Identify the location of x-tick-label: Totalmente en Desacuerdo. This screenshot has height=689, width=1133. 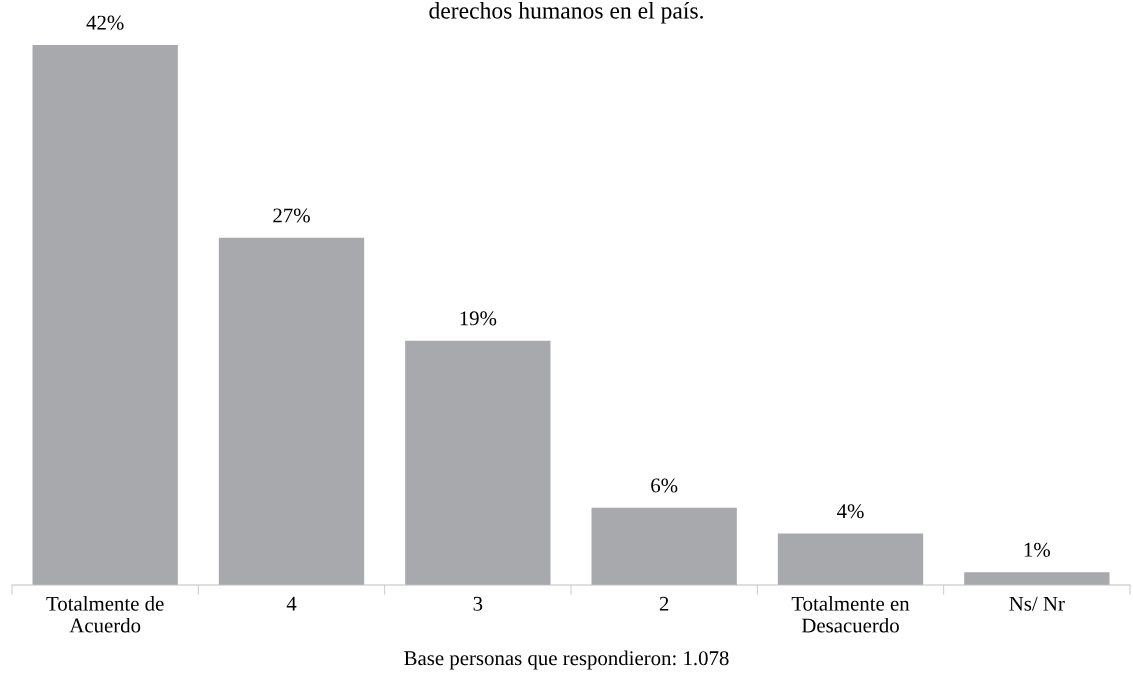
(850, 614).